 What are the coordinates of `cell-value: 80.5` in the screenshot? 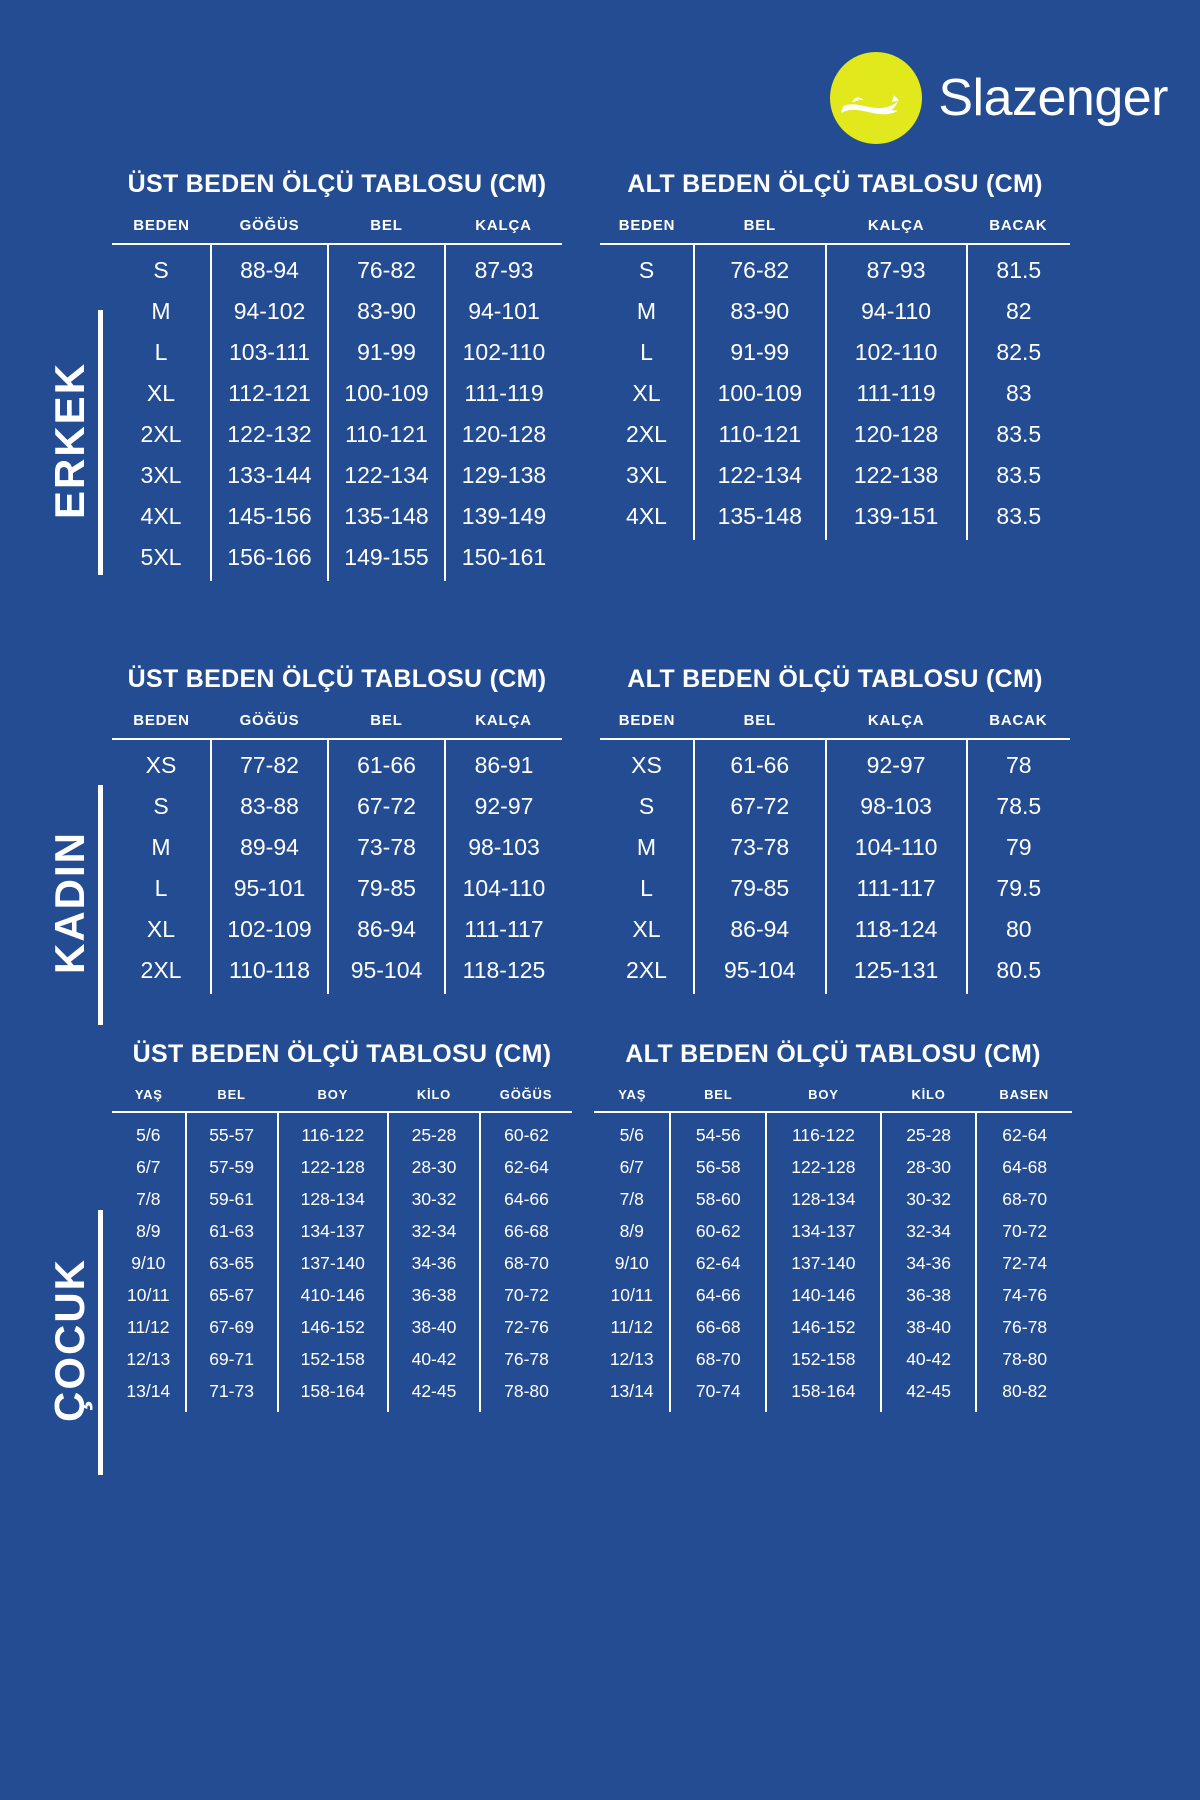 It's located at (1017, 972).